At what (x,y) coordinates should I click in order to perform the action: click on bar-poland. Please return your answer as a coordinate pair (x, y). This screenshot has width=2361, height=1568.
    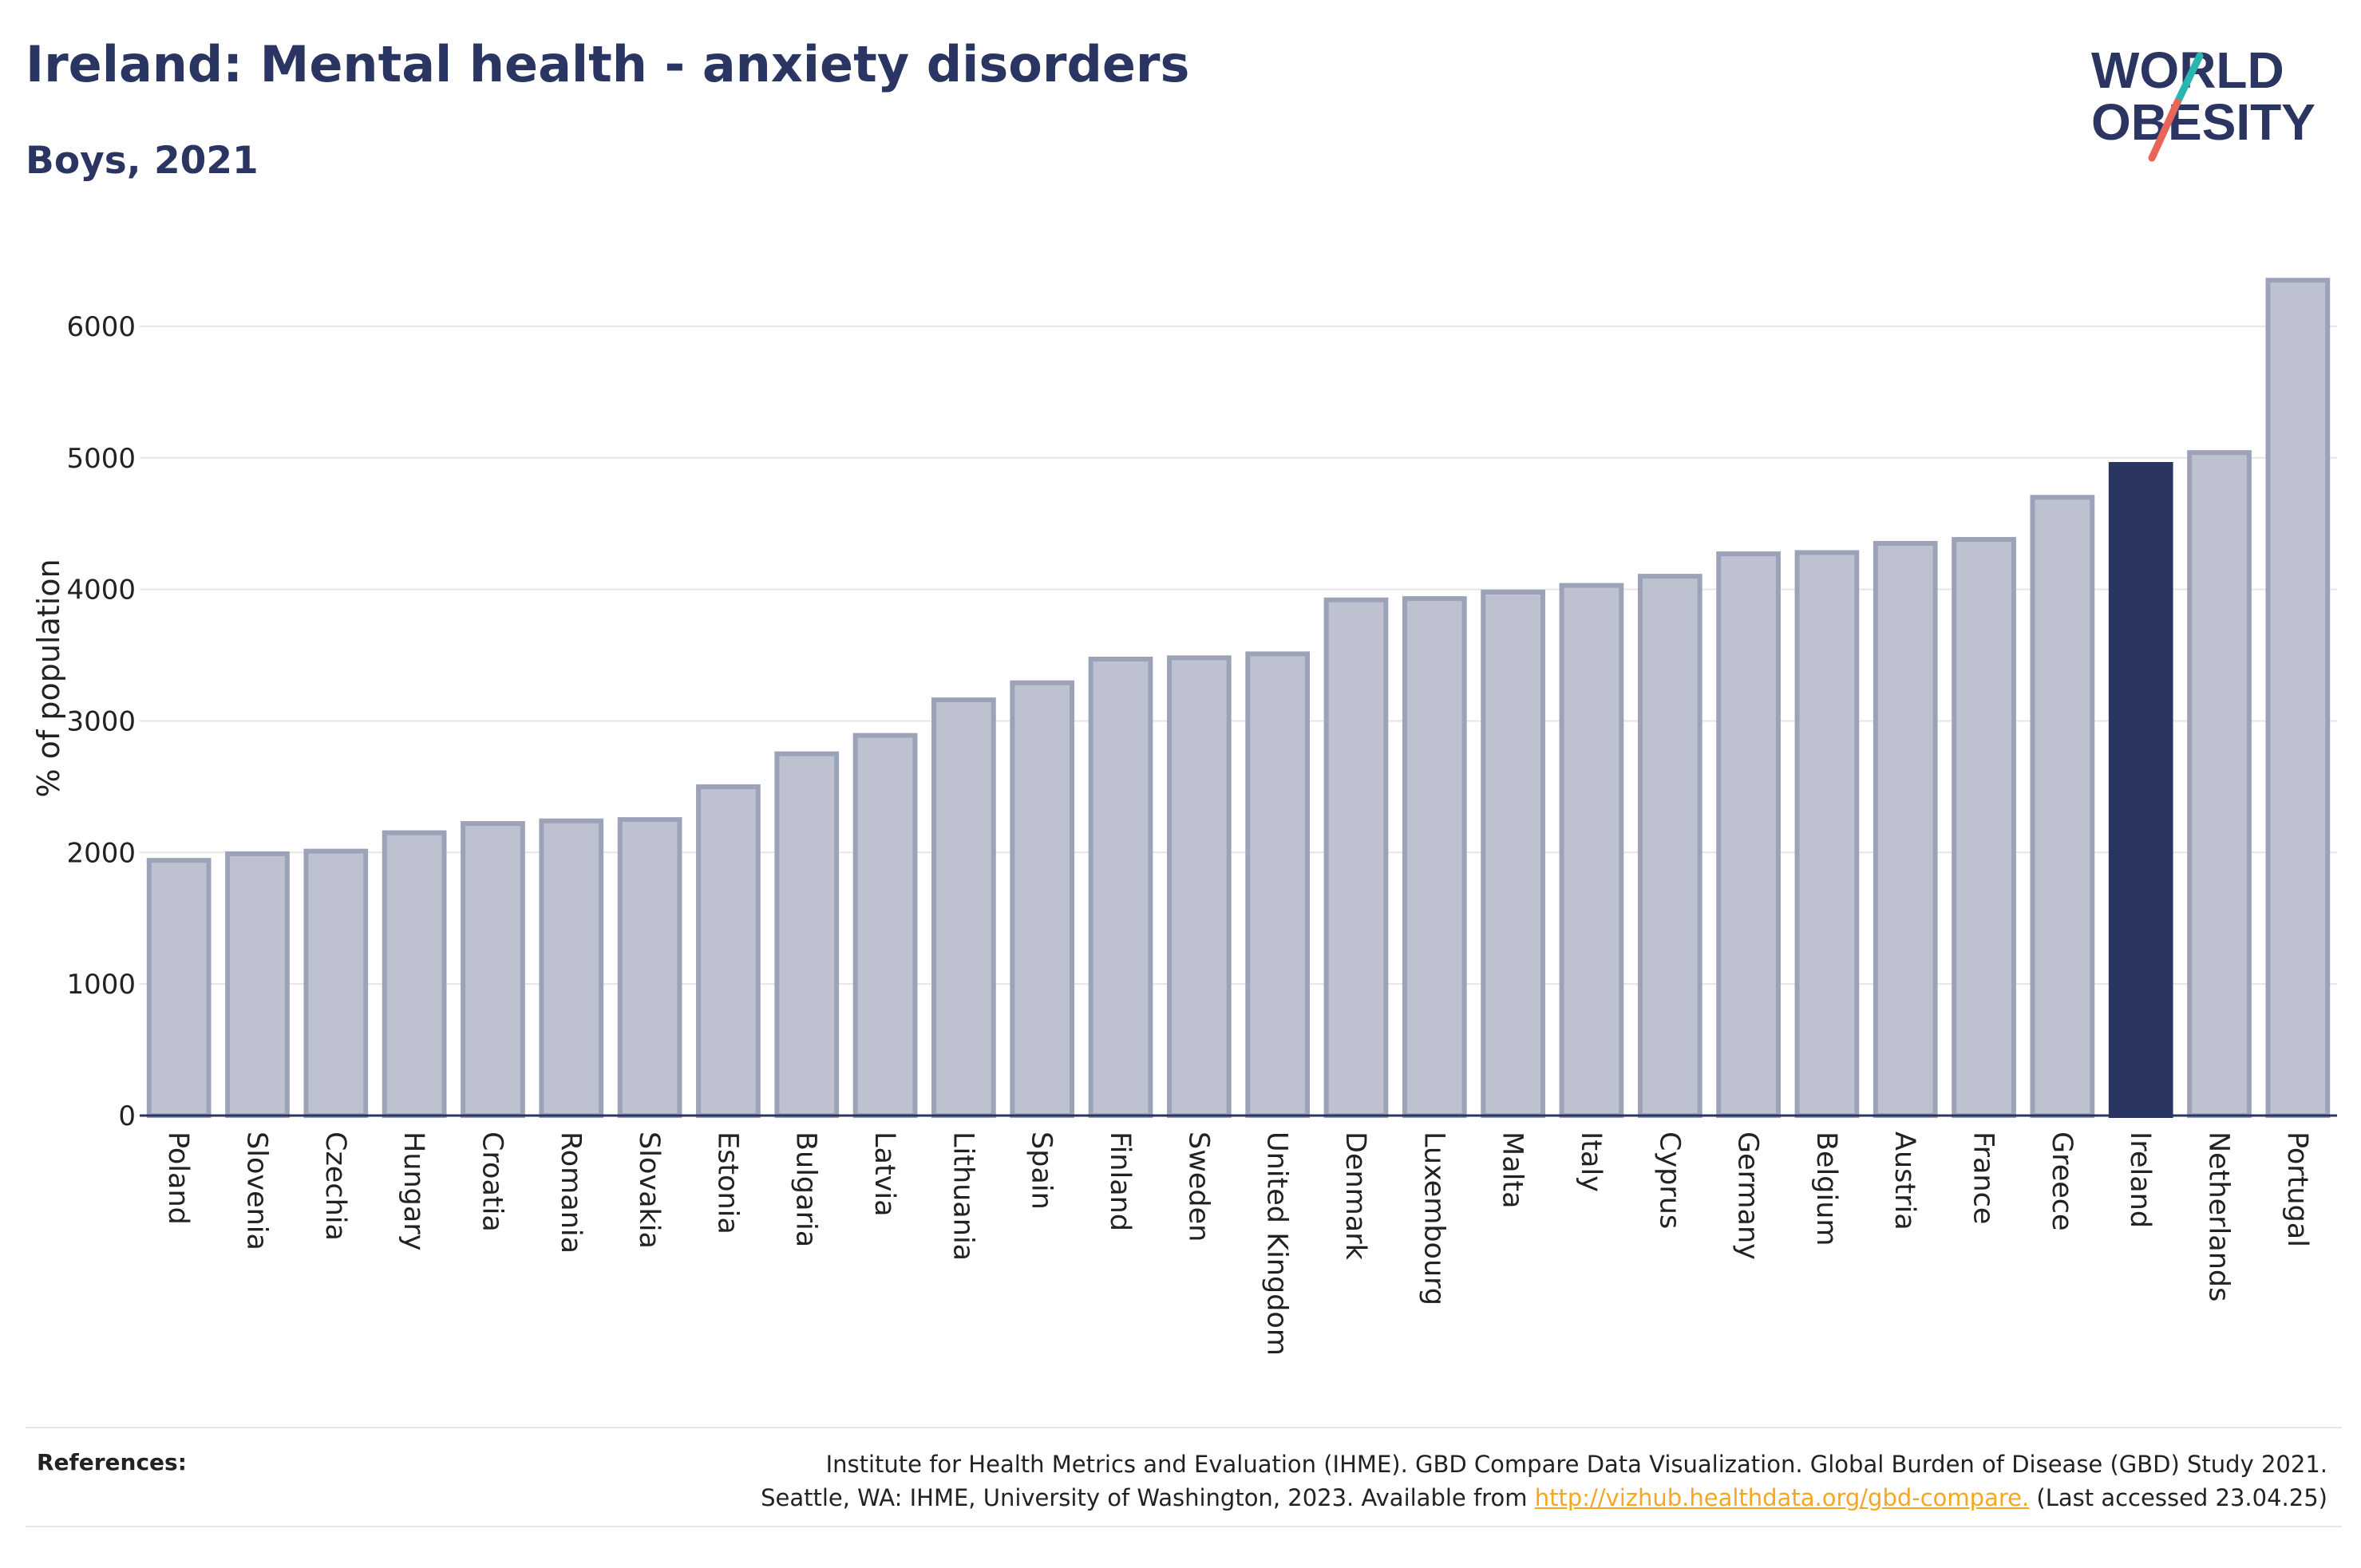
    Looking at the image, I should click on (179, 988).